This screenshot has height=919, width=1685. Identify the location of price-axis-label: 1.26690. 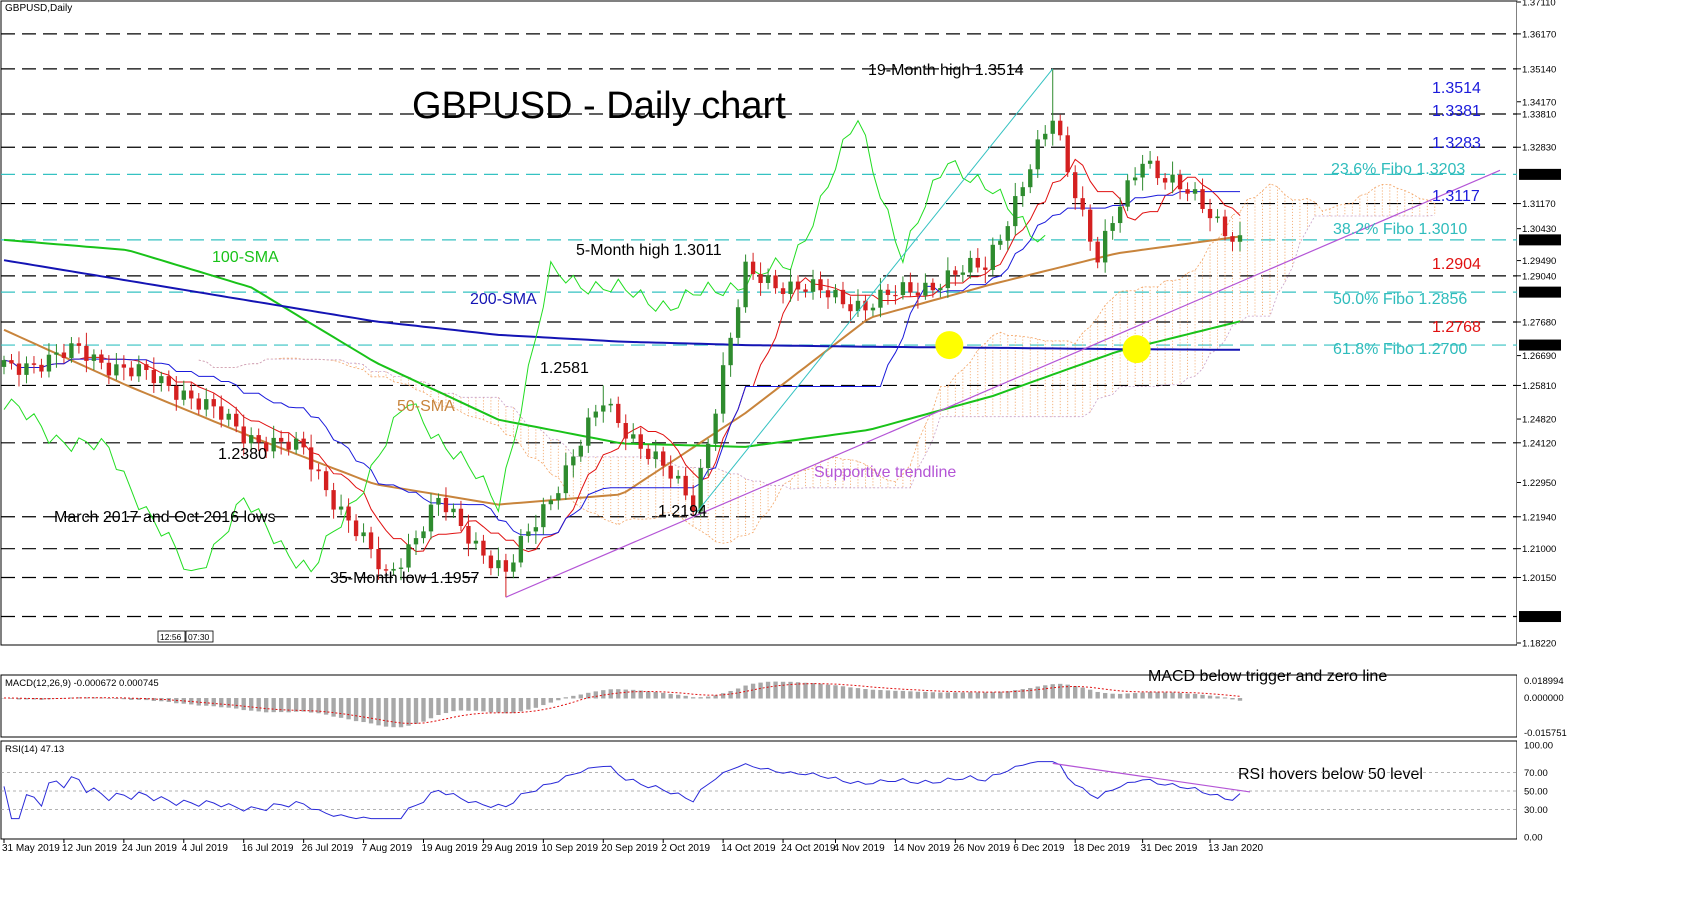
(1539, 356).